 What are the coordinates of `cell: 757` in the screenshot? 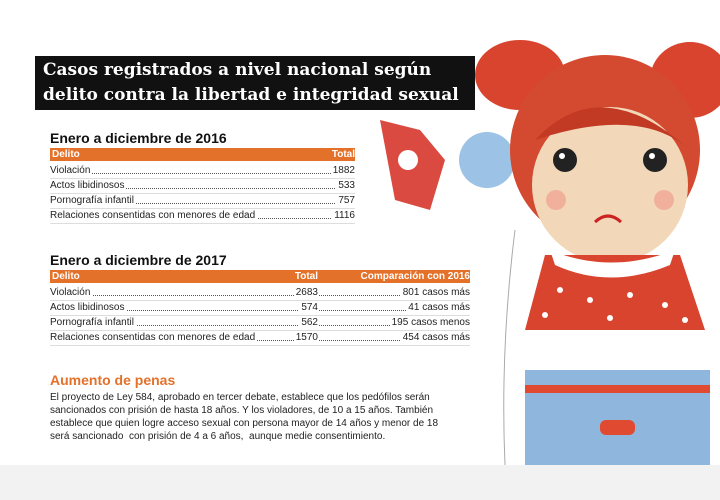 It's located at (345, 200).